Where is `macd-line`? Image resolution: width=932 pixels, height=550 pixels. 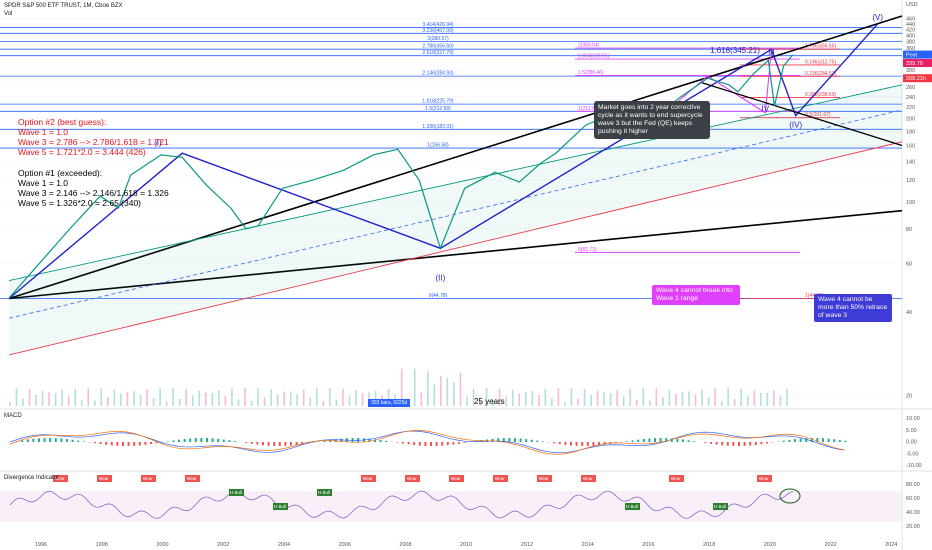 macd-line is located at coordinates (427, 442).